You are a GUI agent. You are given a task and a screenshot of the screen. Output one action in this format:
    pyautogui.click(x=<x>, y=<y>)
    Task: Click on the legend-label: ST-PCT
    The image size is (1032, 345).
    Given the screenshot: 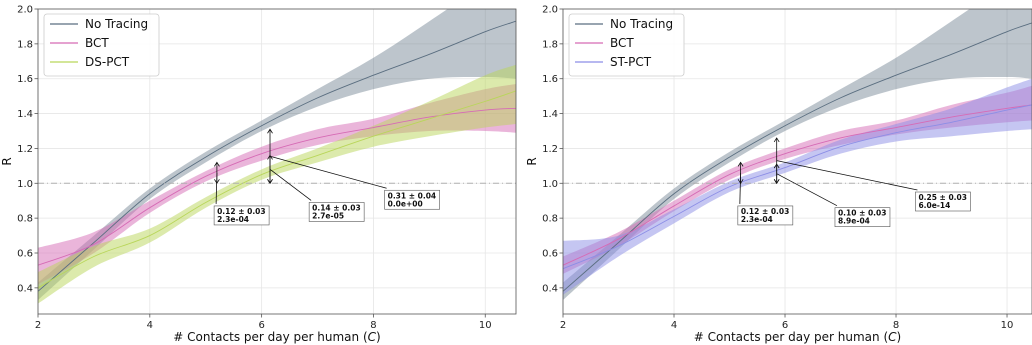 What is the action you would take?
    pyautogui.click(x=631, y=62)
    